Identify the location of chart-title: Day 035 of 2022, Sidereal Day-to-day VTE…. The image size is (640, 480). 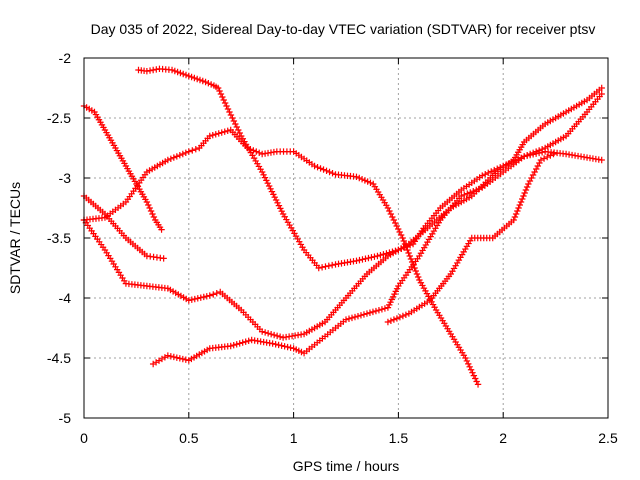
(343, 29).